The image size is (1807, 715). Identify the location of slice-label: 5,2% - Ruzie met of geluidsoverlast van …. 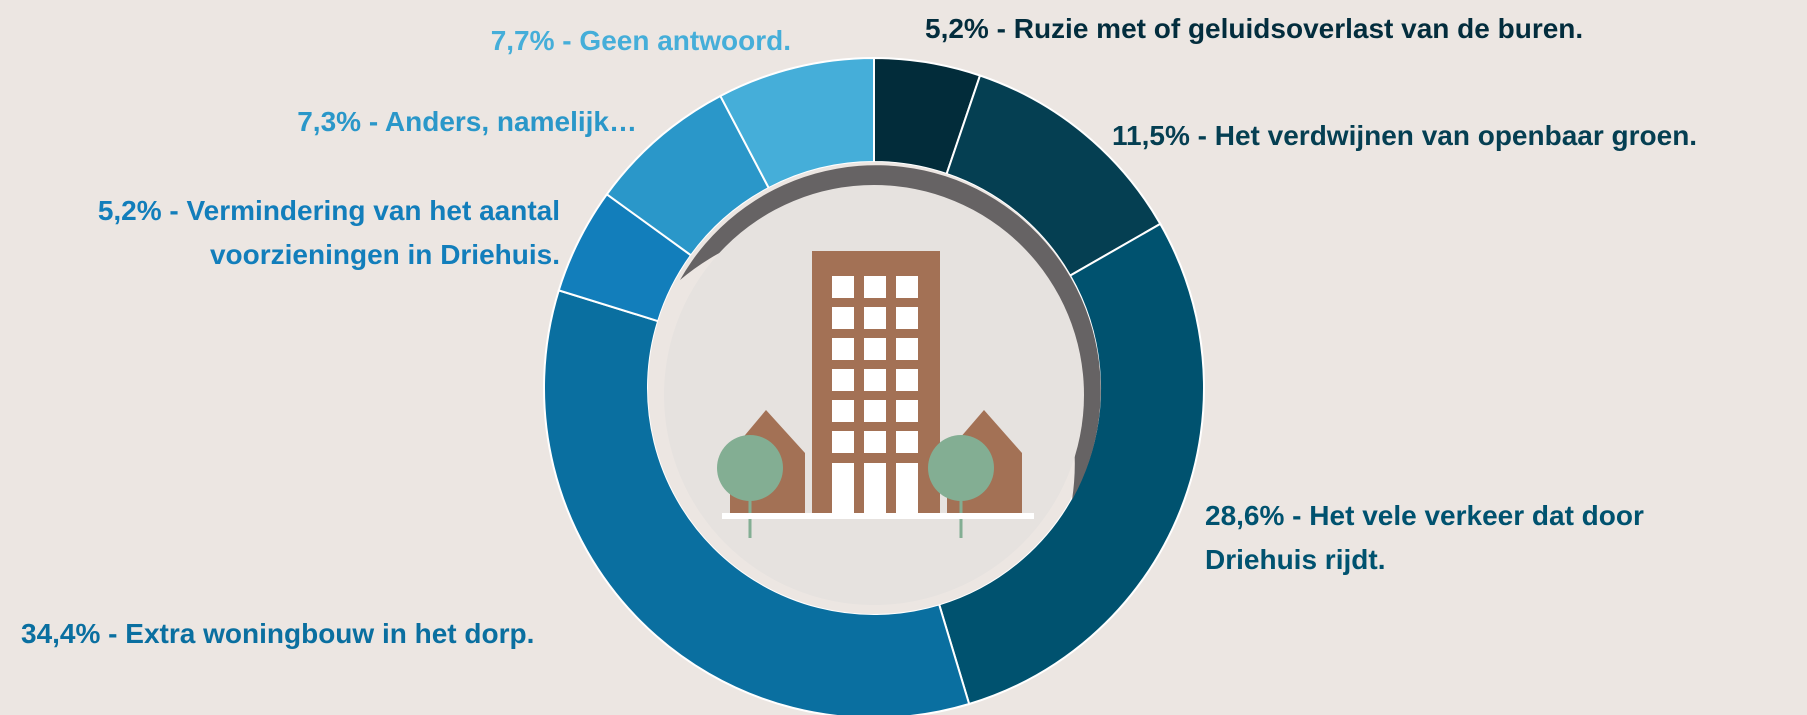
(1254, 29).